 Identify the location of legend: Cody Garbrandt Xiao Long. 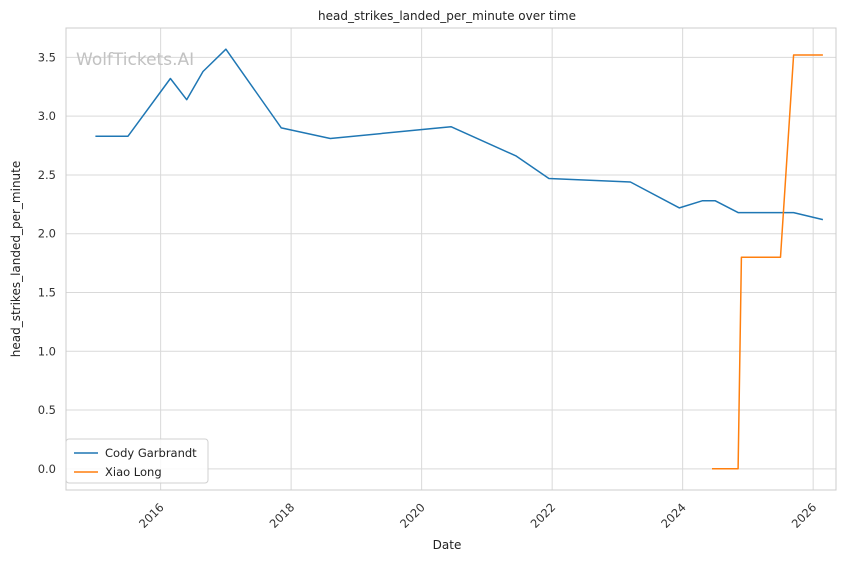
(137, 461).